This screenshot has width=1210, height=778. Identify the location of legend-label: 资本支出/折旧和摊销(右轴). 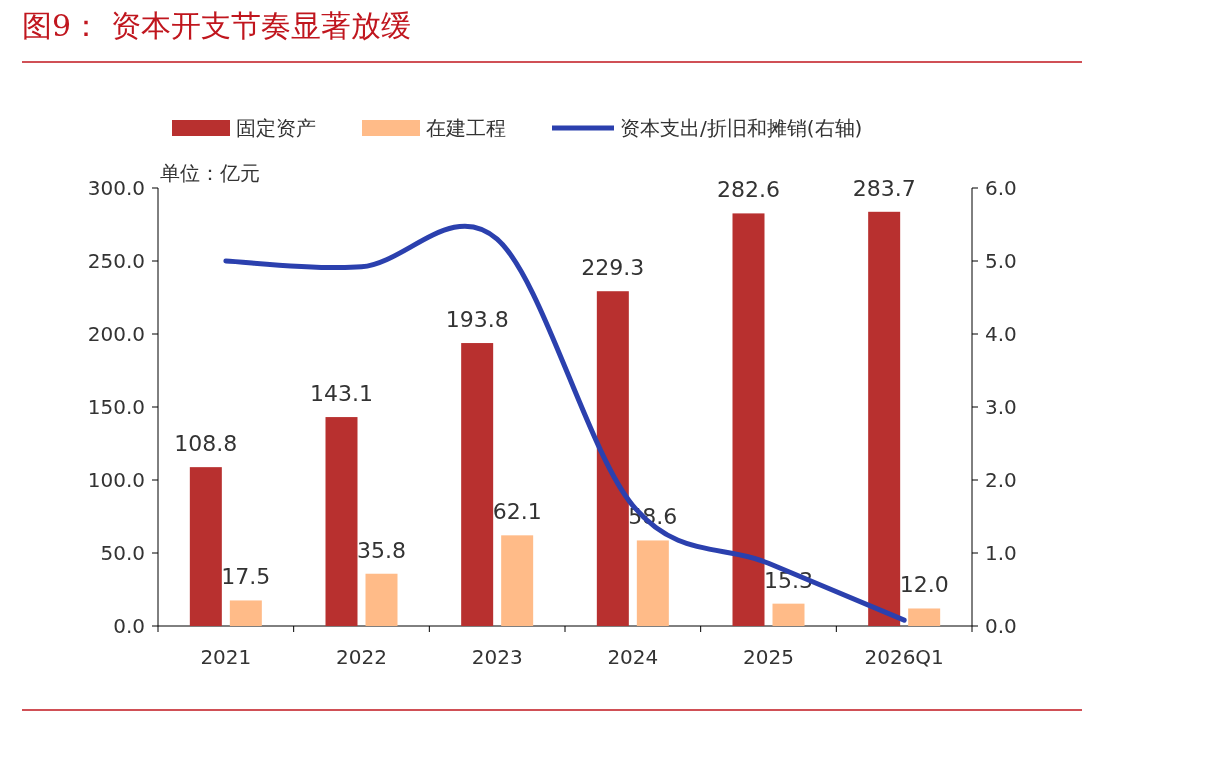
(741, 128).